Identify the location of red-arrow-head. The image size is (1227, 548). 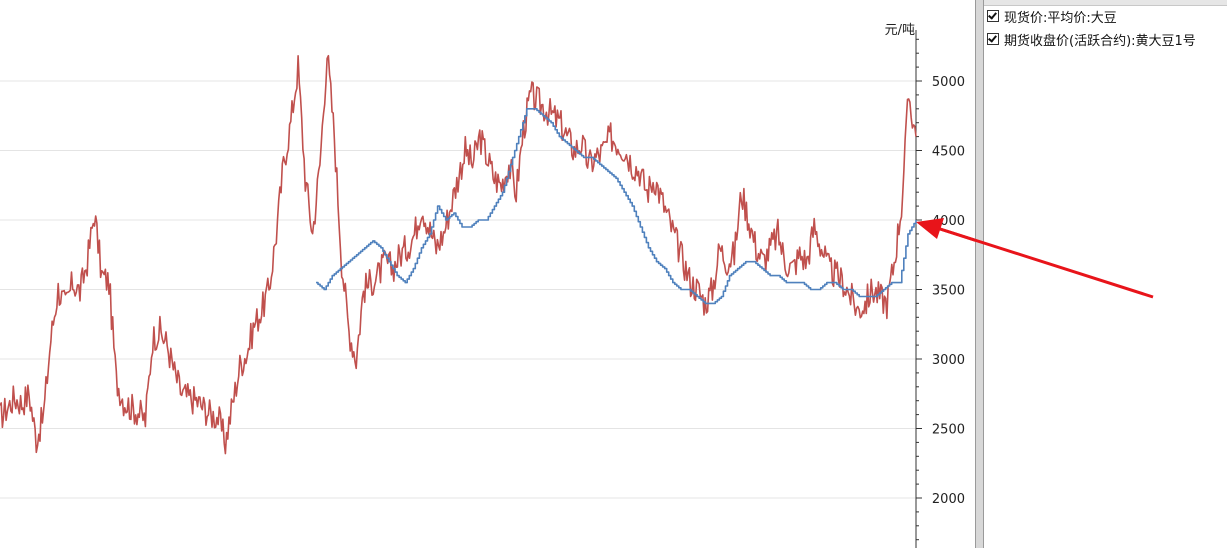
(930, 228).